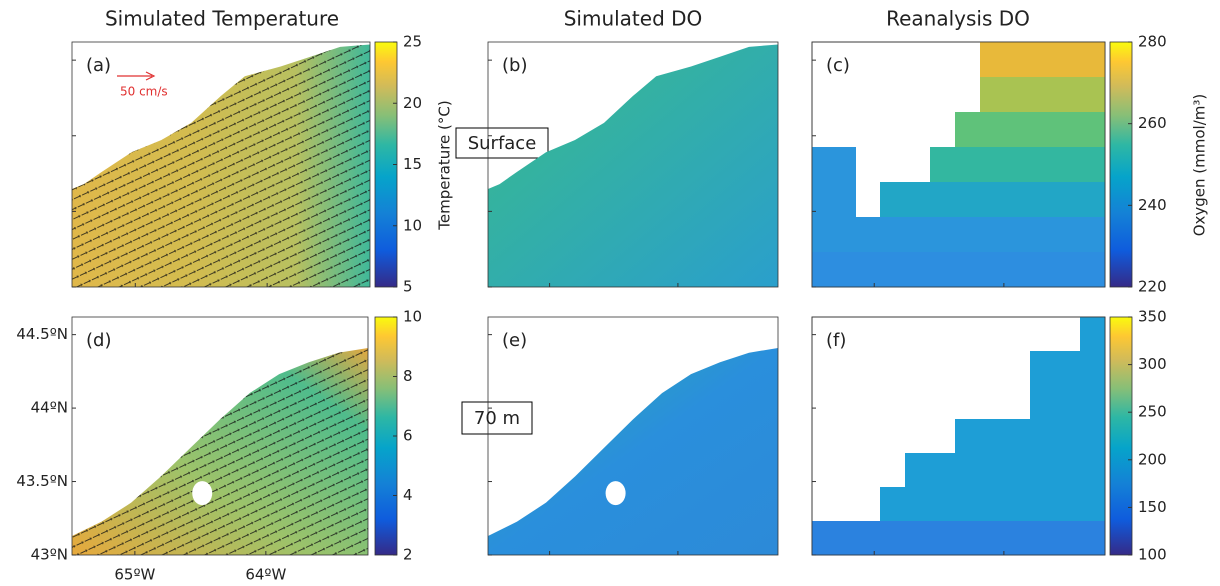  Describe the element at coordinates (408, 376) in the screenshot. I see `colorbar-tick-label: 8` at that location.